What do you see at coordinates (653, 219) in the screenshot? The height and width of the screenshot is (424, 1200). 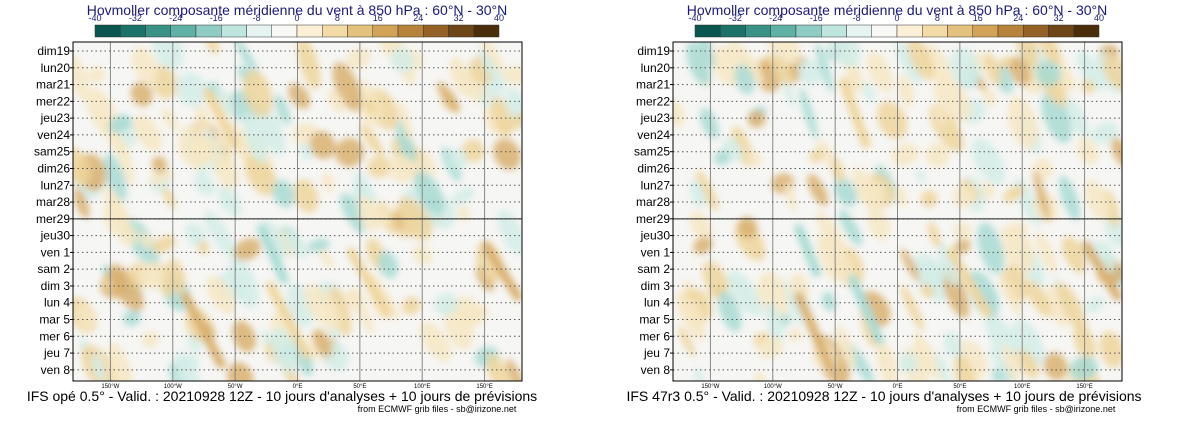 I see `day-label: mer29` at bounding box center [653, 219].